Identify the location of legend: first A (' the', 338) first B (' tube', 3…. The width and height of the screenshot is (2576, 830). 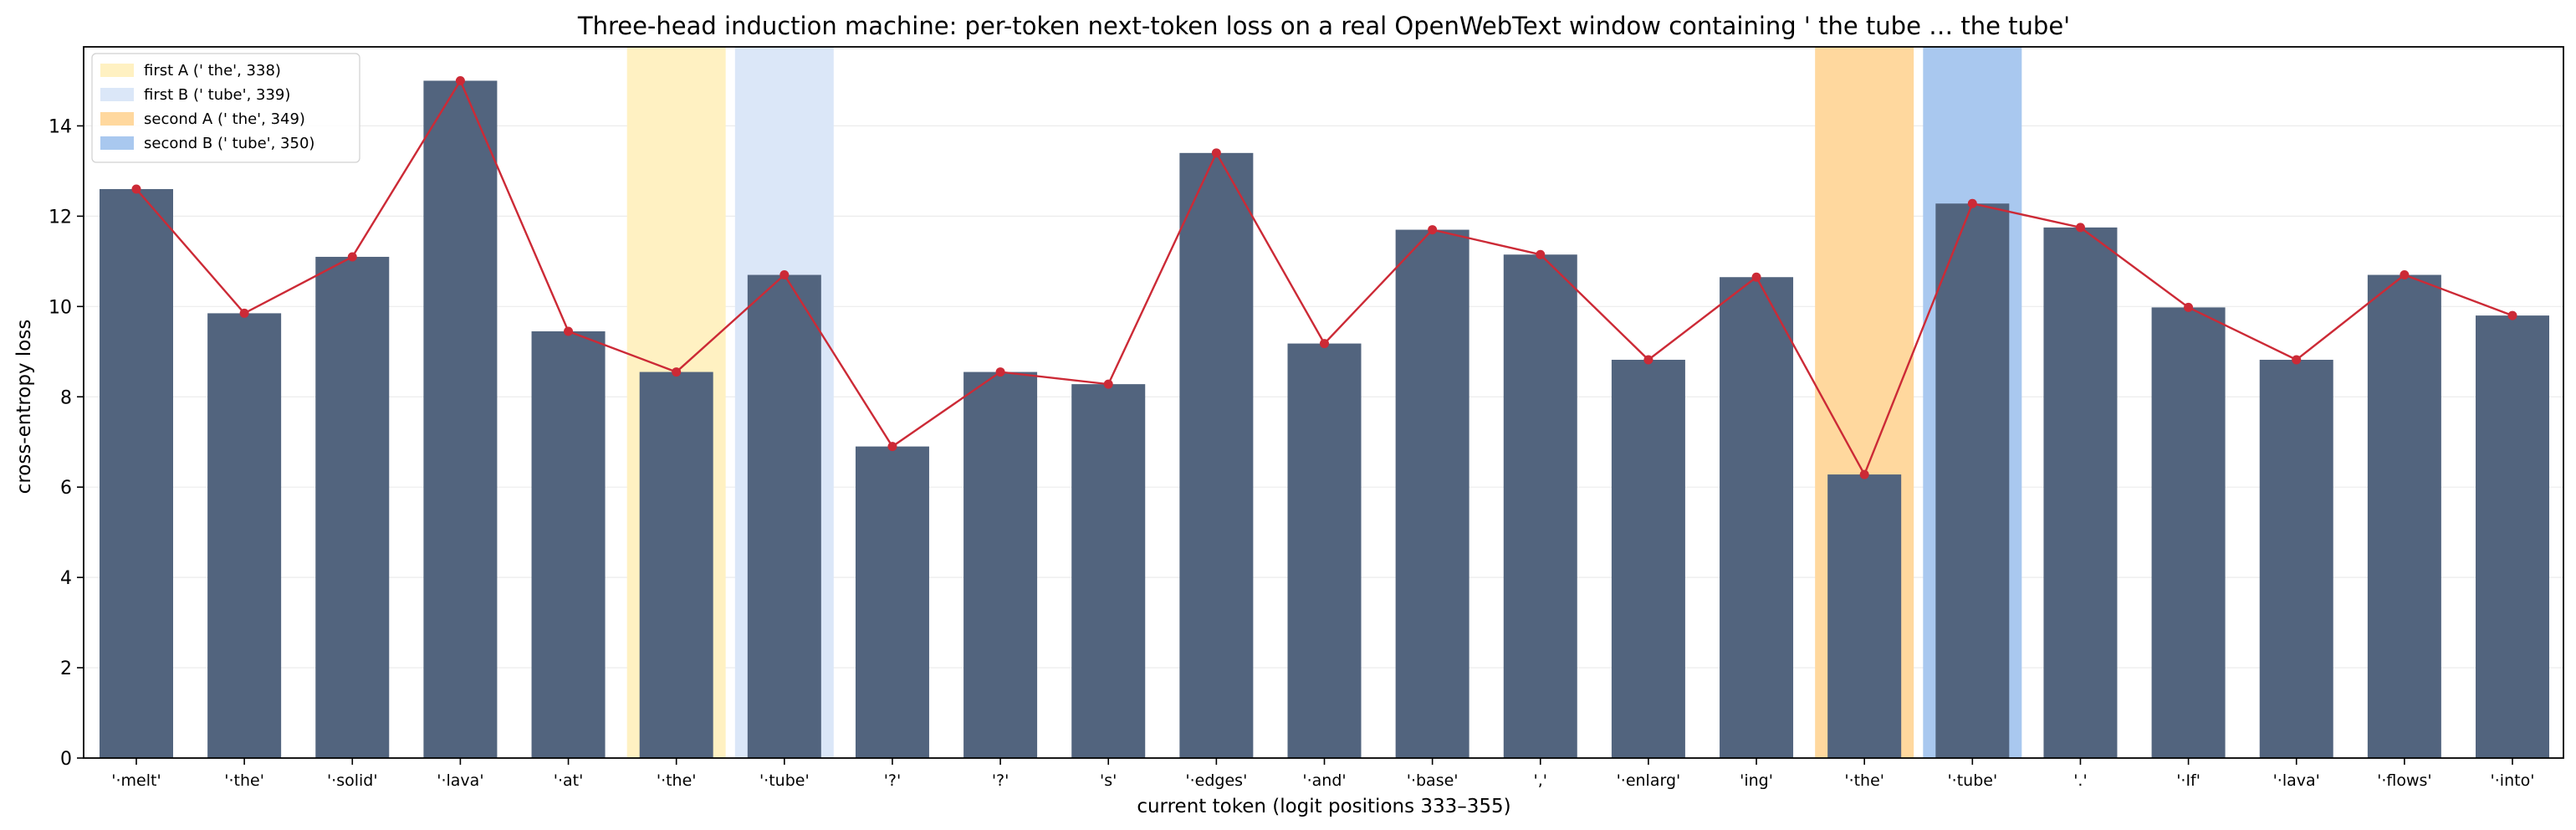
(225, 108).